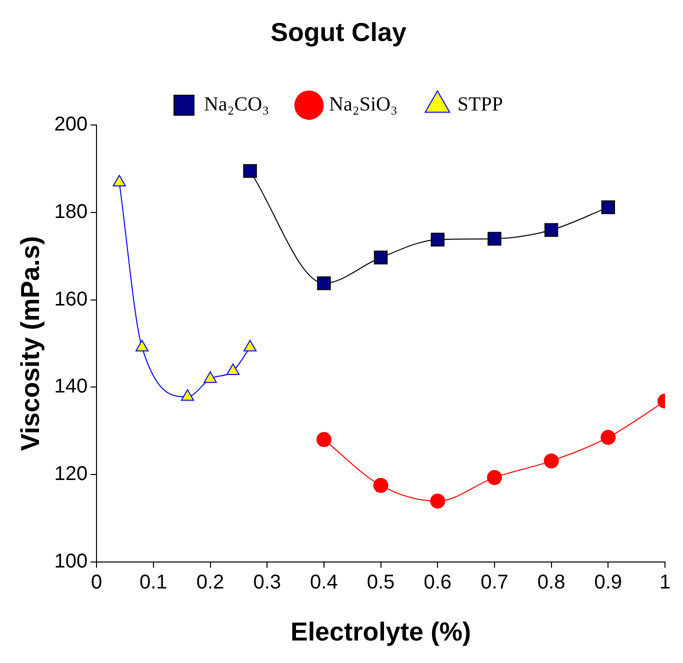 This screenshot has height=663, width=683. I want to click on x-tick-label: 0.3, so click(267, 582).